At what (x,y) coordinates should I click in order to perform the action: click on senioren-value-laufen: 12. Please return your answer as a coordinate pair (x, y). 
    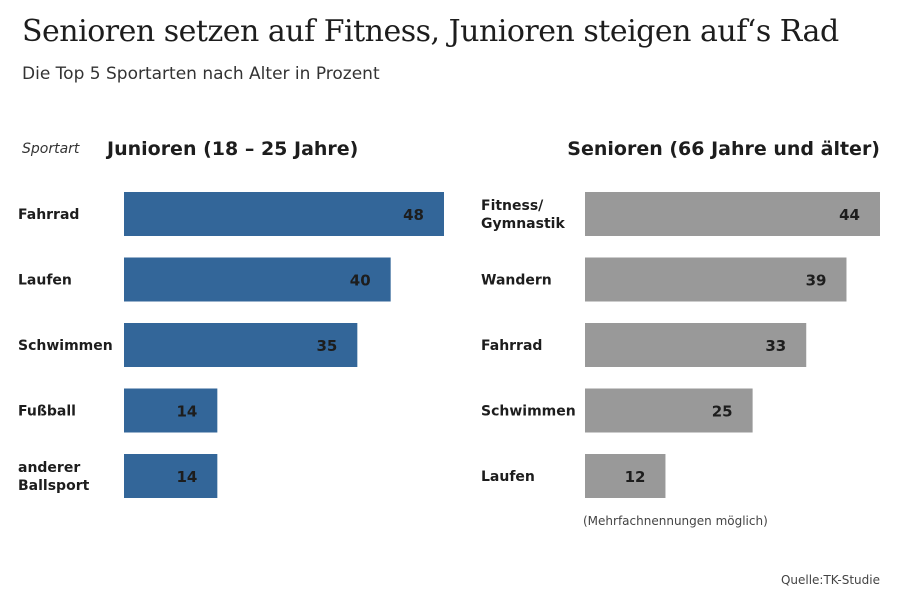
    Looking at the image, I should click on (635, 477).